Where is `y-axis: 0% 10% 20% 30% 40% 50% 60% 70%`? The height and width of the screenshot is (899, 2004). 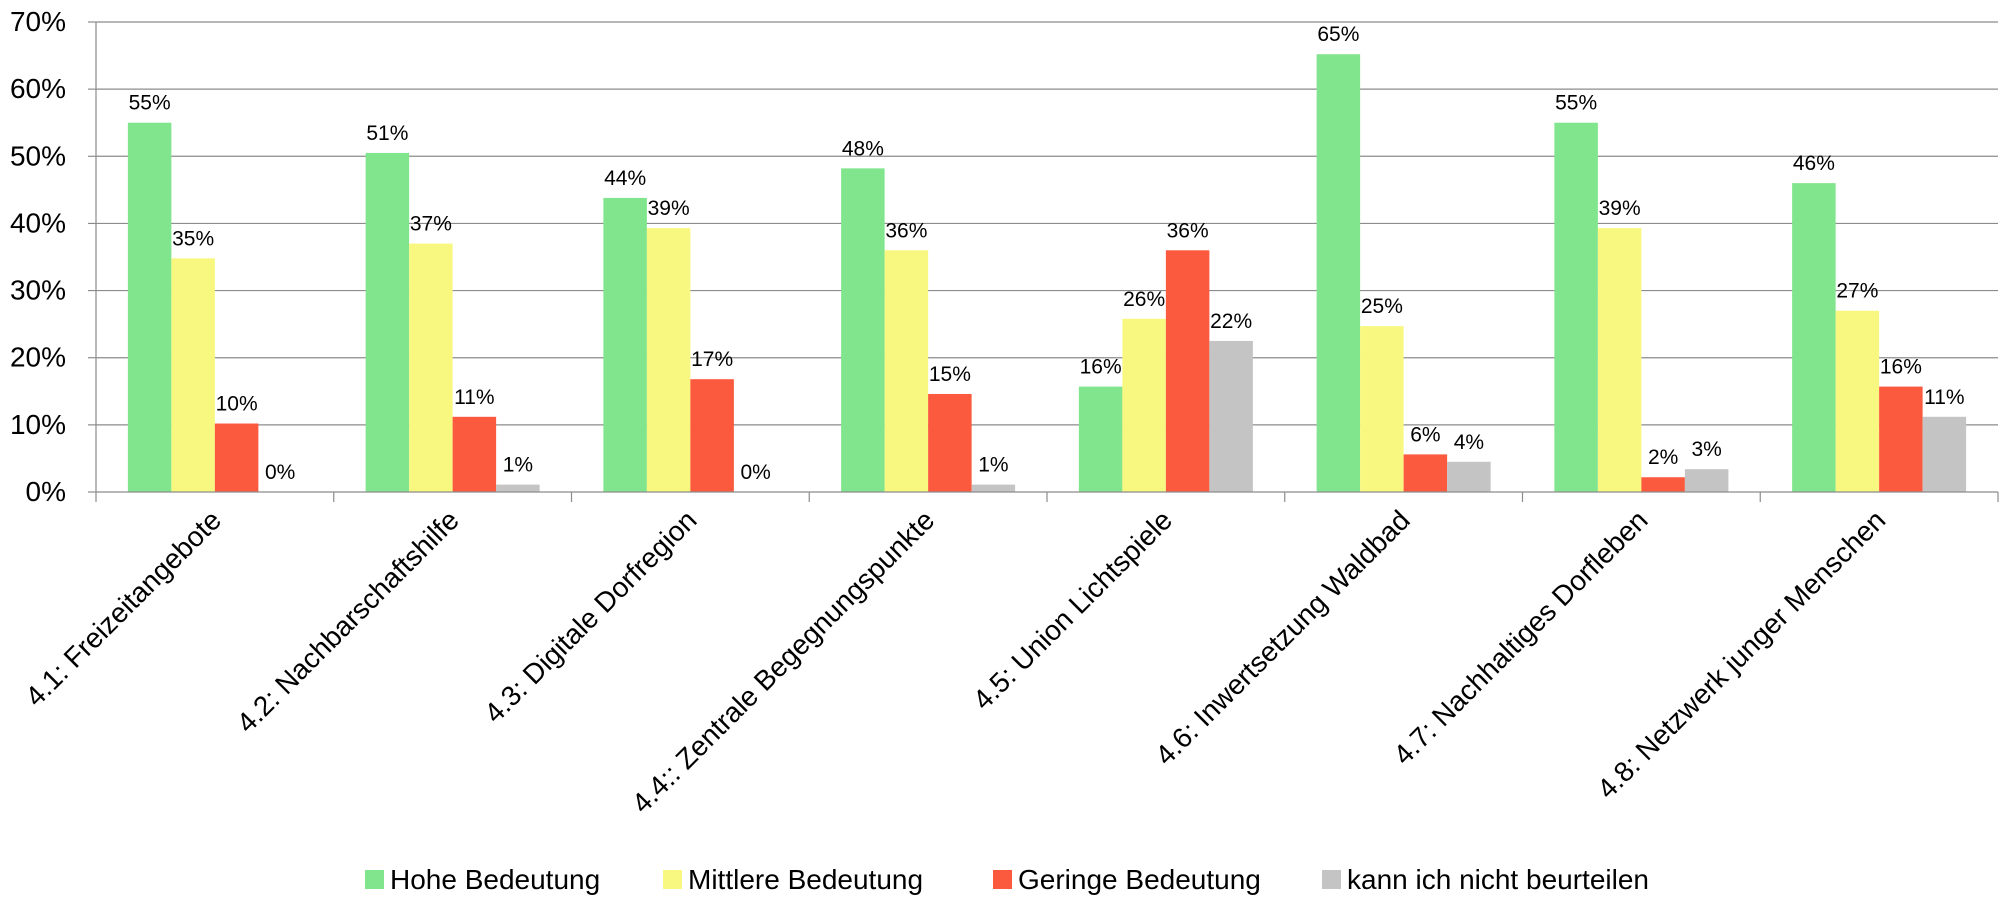 y-axis: 0% 10% 20% 30% 40% 50% 60% 70% is located at coordinates (53, 256).